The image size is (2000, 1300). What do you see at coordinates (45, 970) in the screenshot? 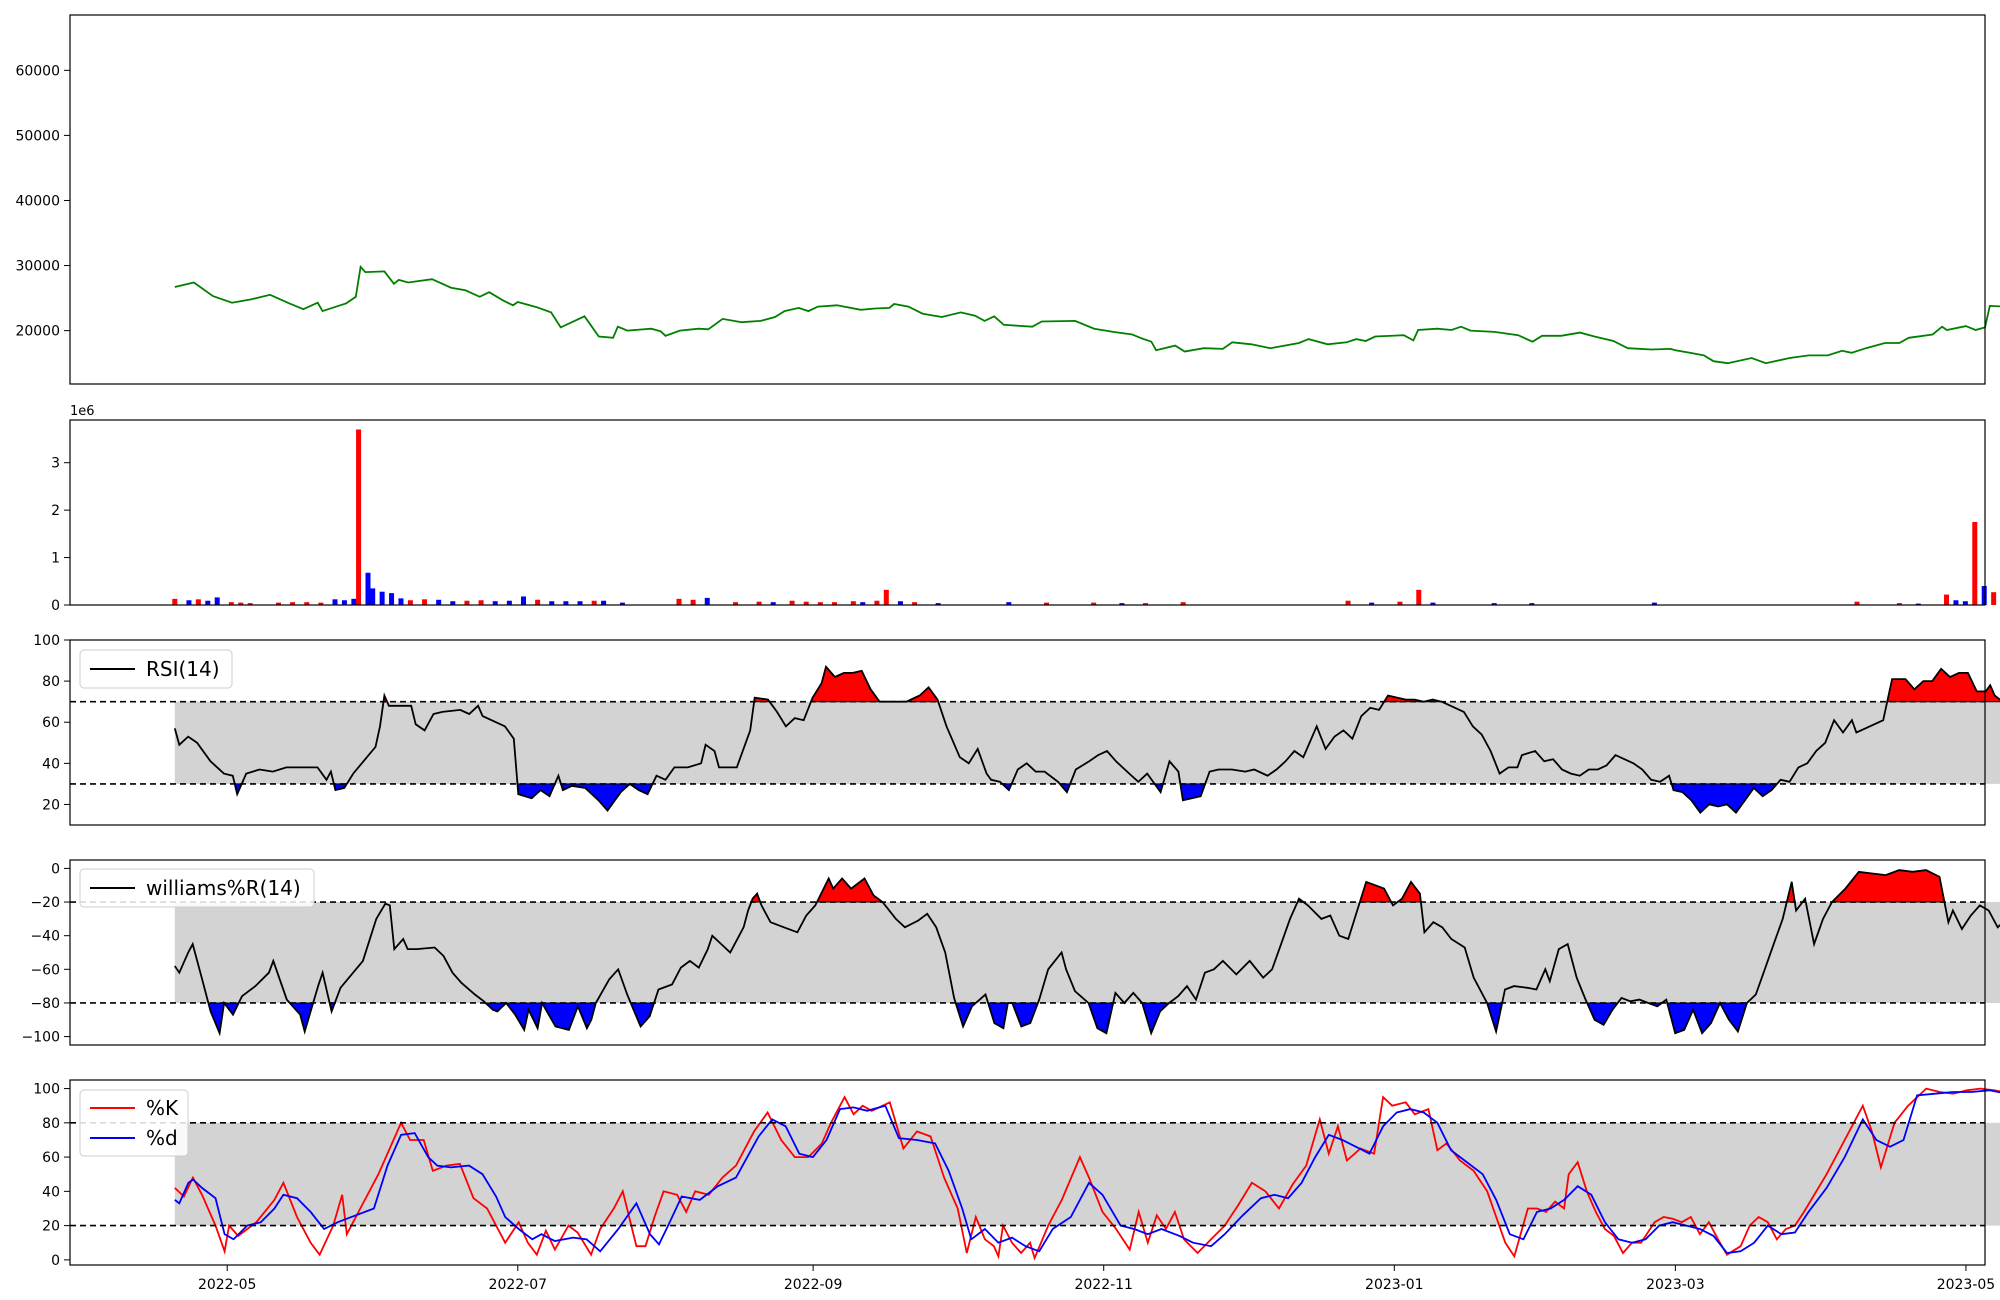
I see `williams-ytick-label: −60` at bounding box center [45, 970].